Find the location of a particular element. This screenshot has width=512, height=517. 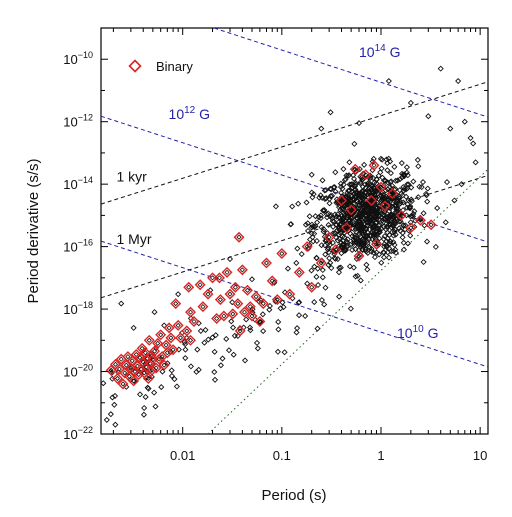

legend-marker-binary is located at coordinates (135, 66).